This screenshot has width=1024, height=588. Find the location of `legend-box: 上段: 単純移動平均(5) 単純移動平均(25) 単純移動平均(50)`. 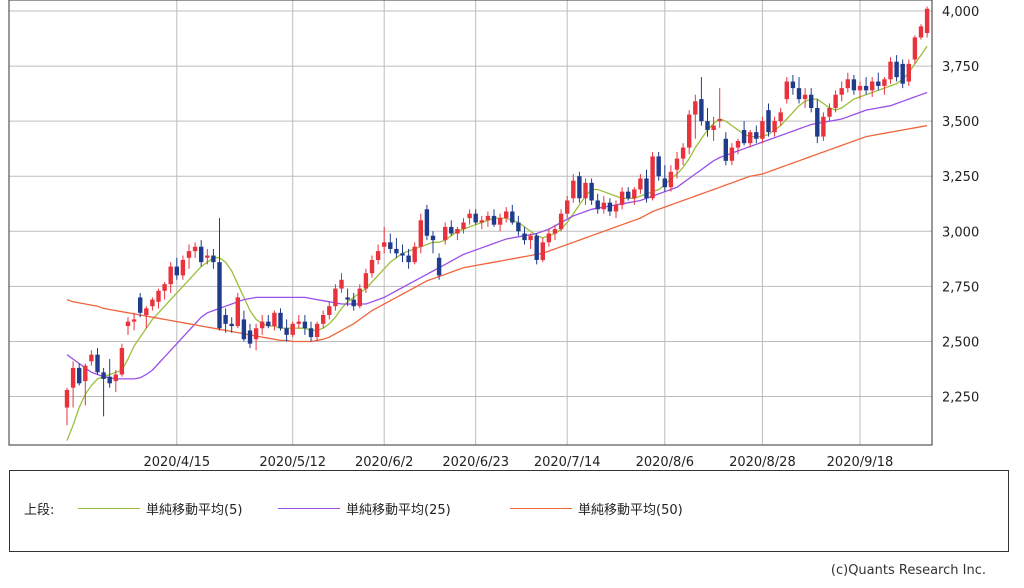

legend-box: 上段: 単純移動平均(5) 単純移動平均(25) 単純移動平均(50) is located at coordinates (509, 511).